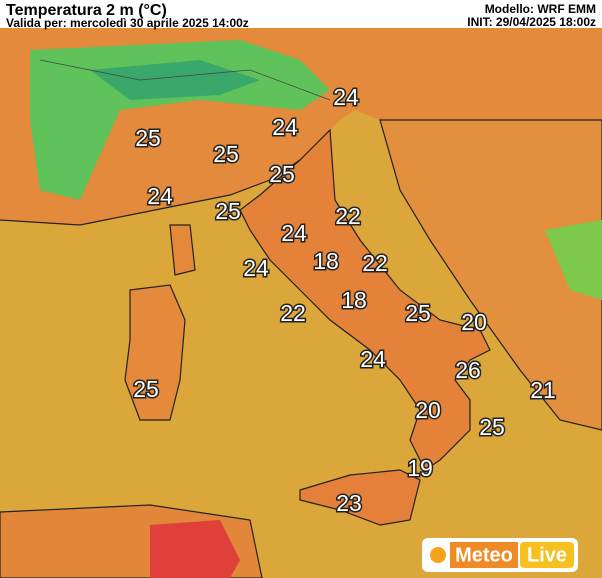 This screenshot has width=602, height=578. What do you see at coordinates (438, 555) in the screenshot?
I see `logo-sun` at bounding box center [438, 555].